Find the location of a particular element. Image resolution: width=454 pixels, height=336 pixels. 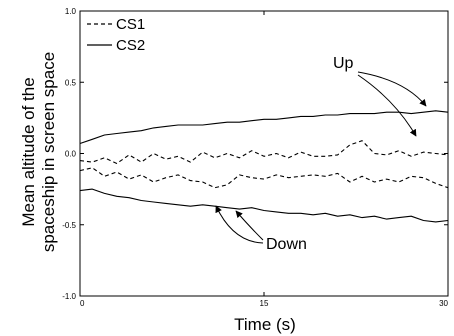

legend-label-cs2: CS2 is located at coordinates (130, 45).